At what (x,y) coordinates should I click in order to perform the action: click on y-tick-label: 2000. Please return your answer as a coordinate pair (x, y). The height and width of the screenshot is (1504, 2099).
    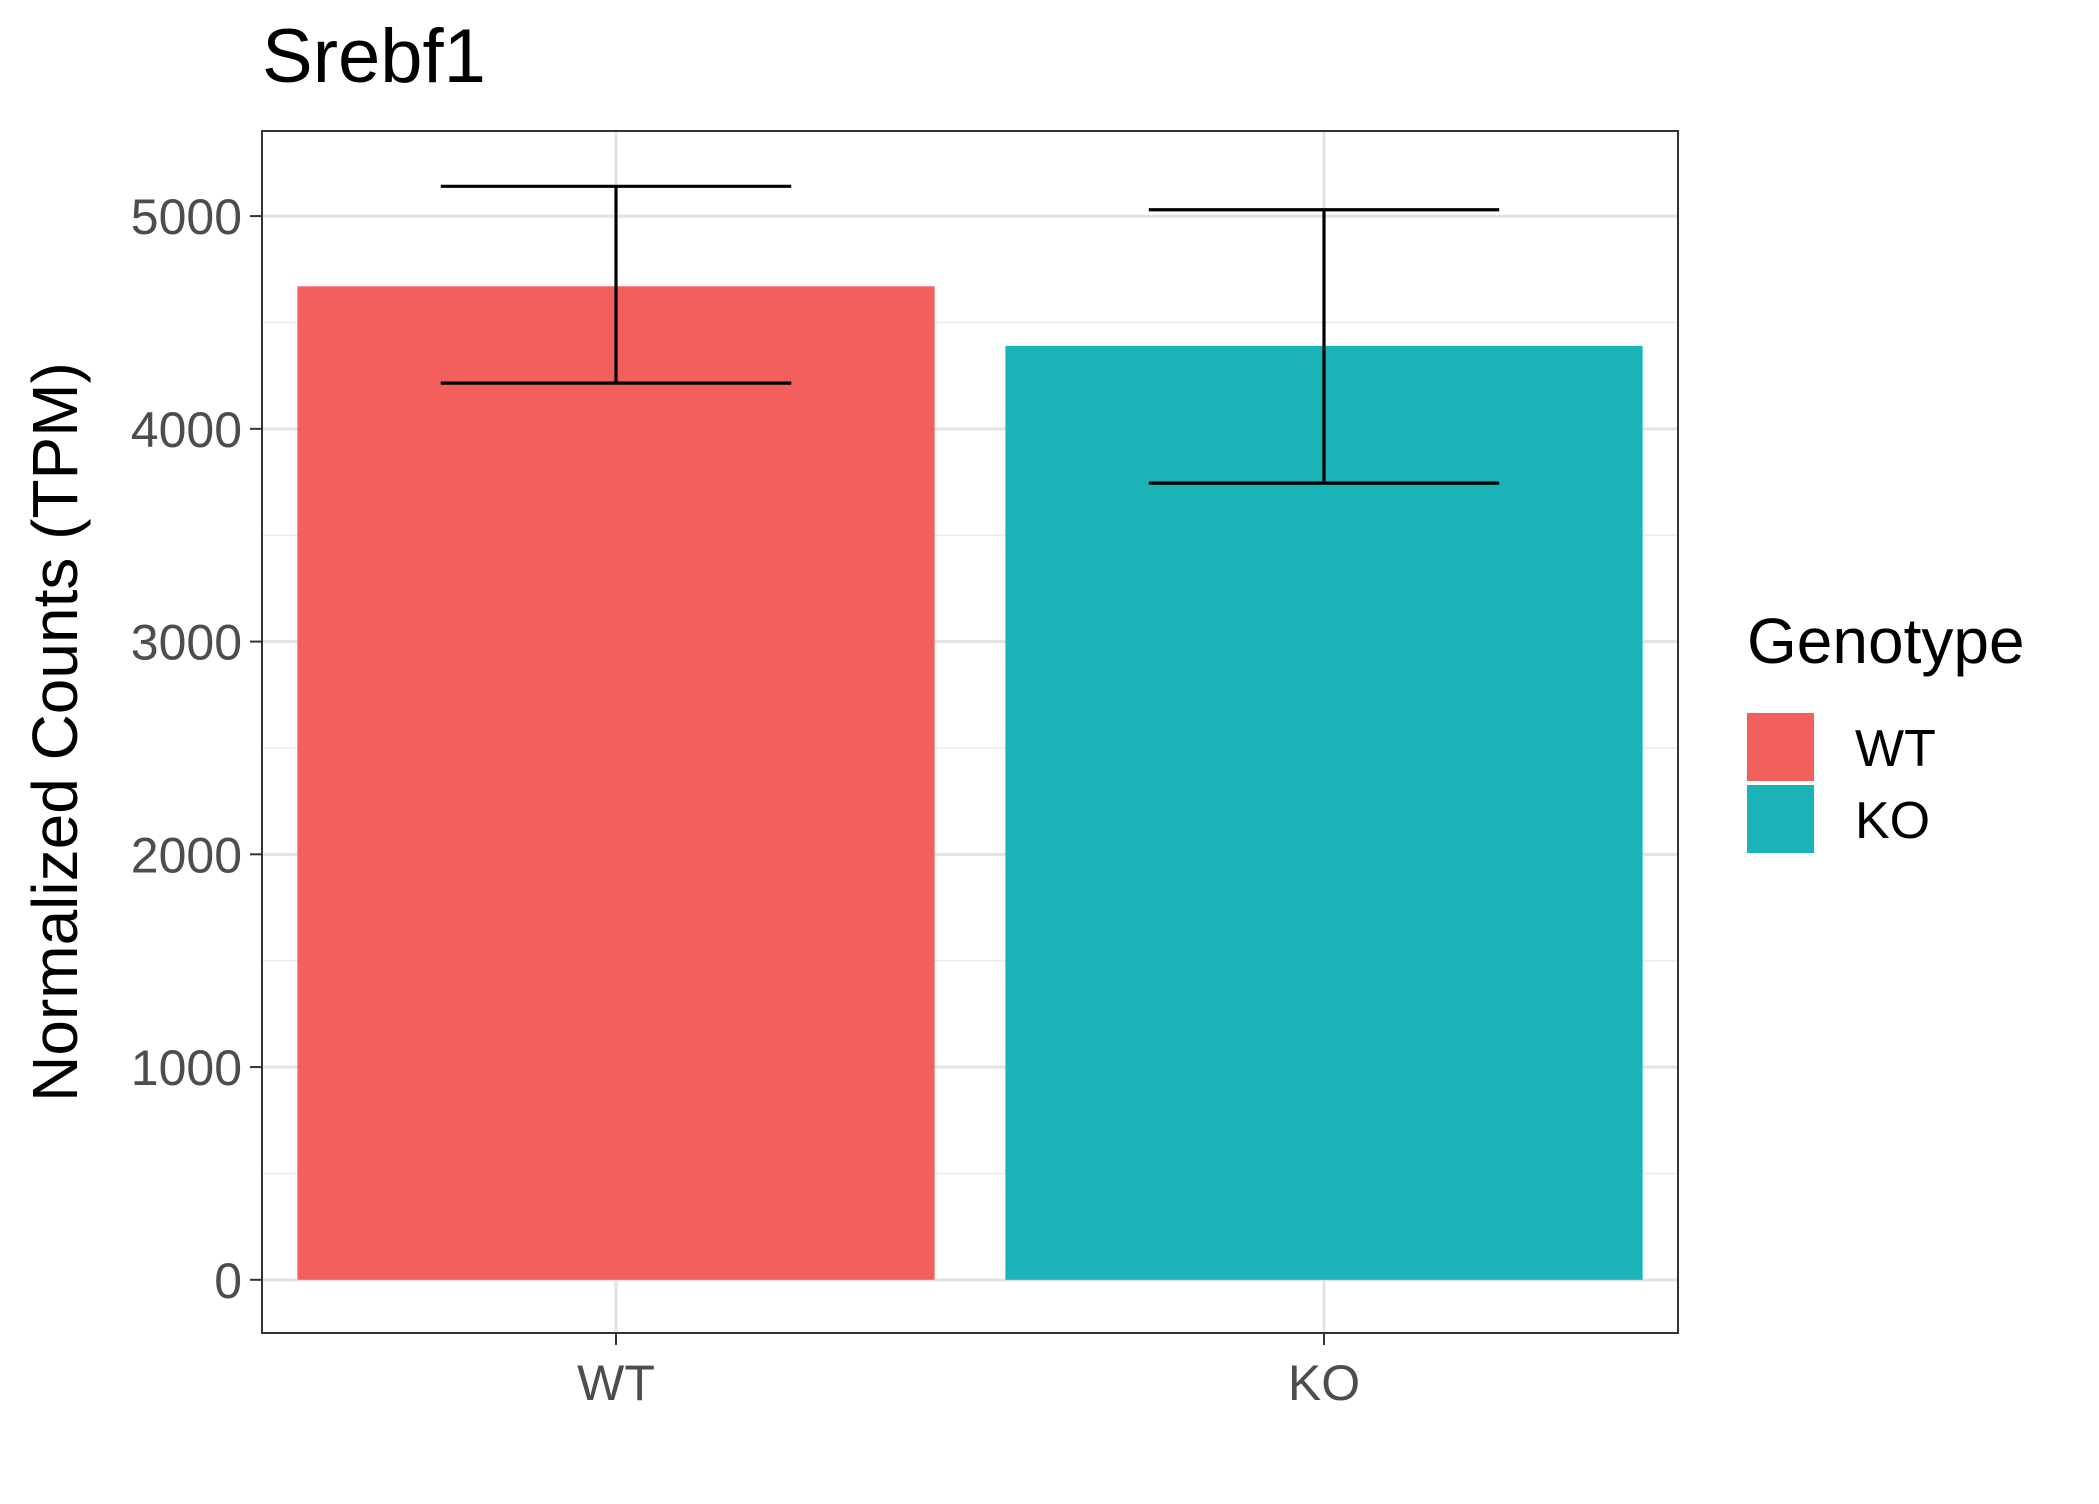
    Looking at the image, I should click on (186, 855).